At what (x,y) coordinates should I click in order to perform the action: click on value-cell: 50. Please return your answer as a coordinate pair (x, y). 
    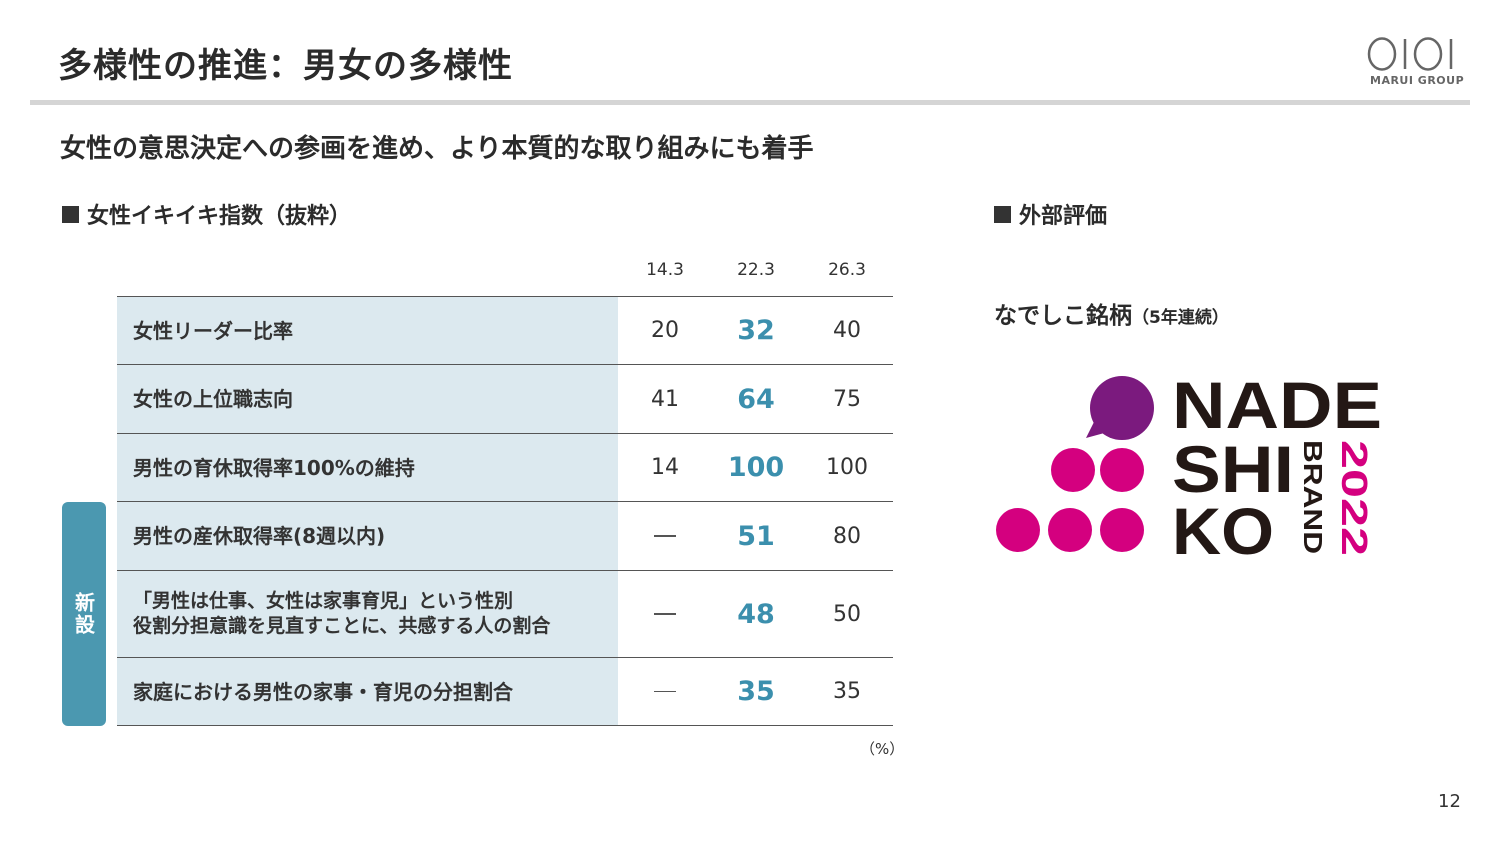
    Looking at the image, I should click on (847, 614).